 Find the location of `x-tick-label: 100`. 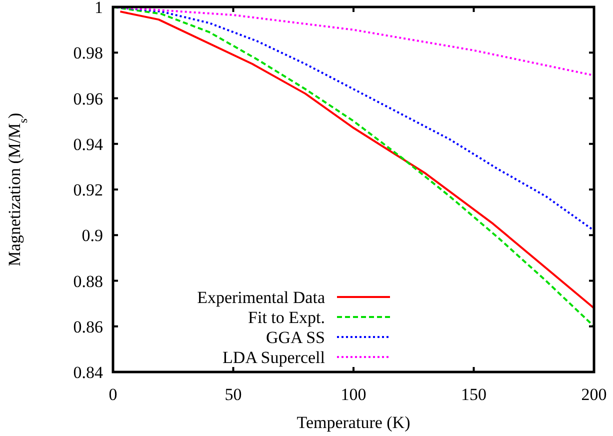

x-tick-label: 100 is located at coordinates (353, 394).